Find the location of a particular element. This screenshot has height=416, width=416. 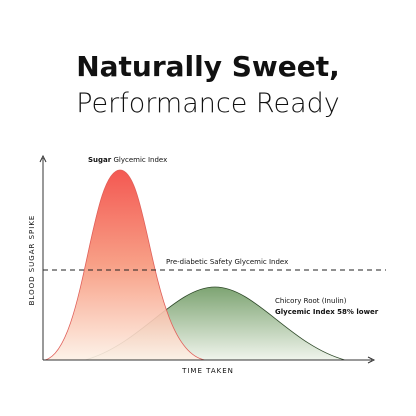

title-light: Performance Ready is located at coordinates (208, 103).